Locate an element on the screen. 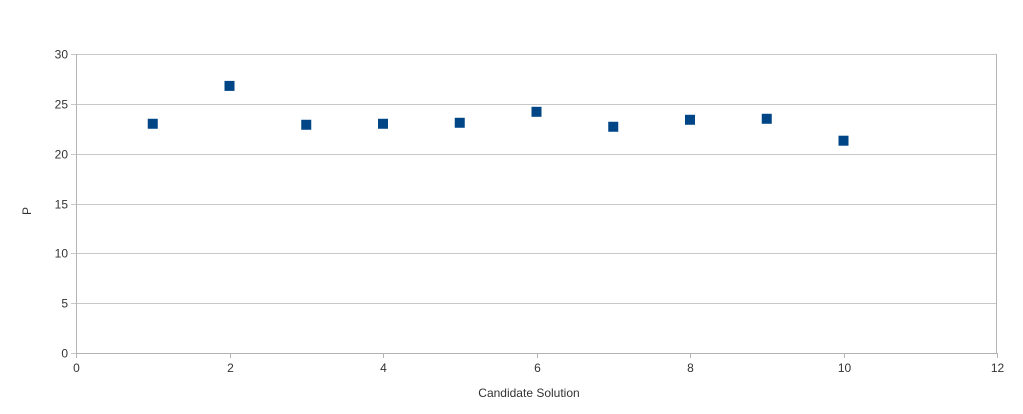 This screenshot has height=414, width=1023. x-tick-label: 10 is located at coordinates (845, 368).